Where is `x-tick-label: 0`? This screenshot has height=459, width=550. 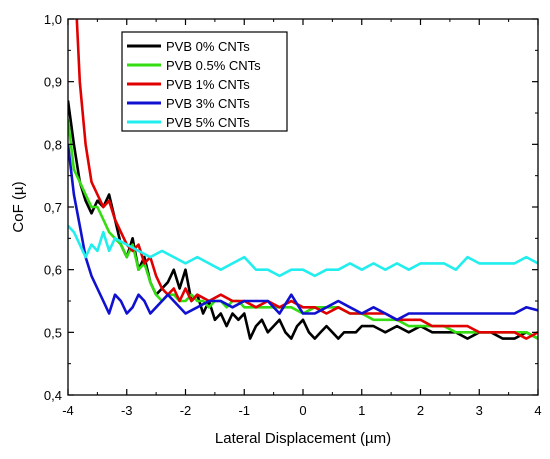 x-tick-label: 0 is located at coordinates (302, 410).